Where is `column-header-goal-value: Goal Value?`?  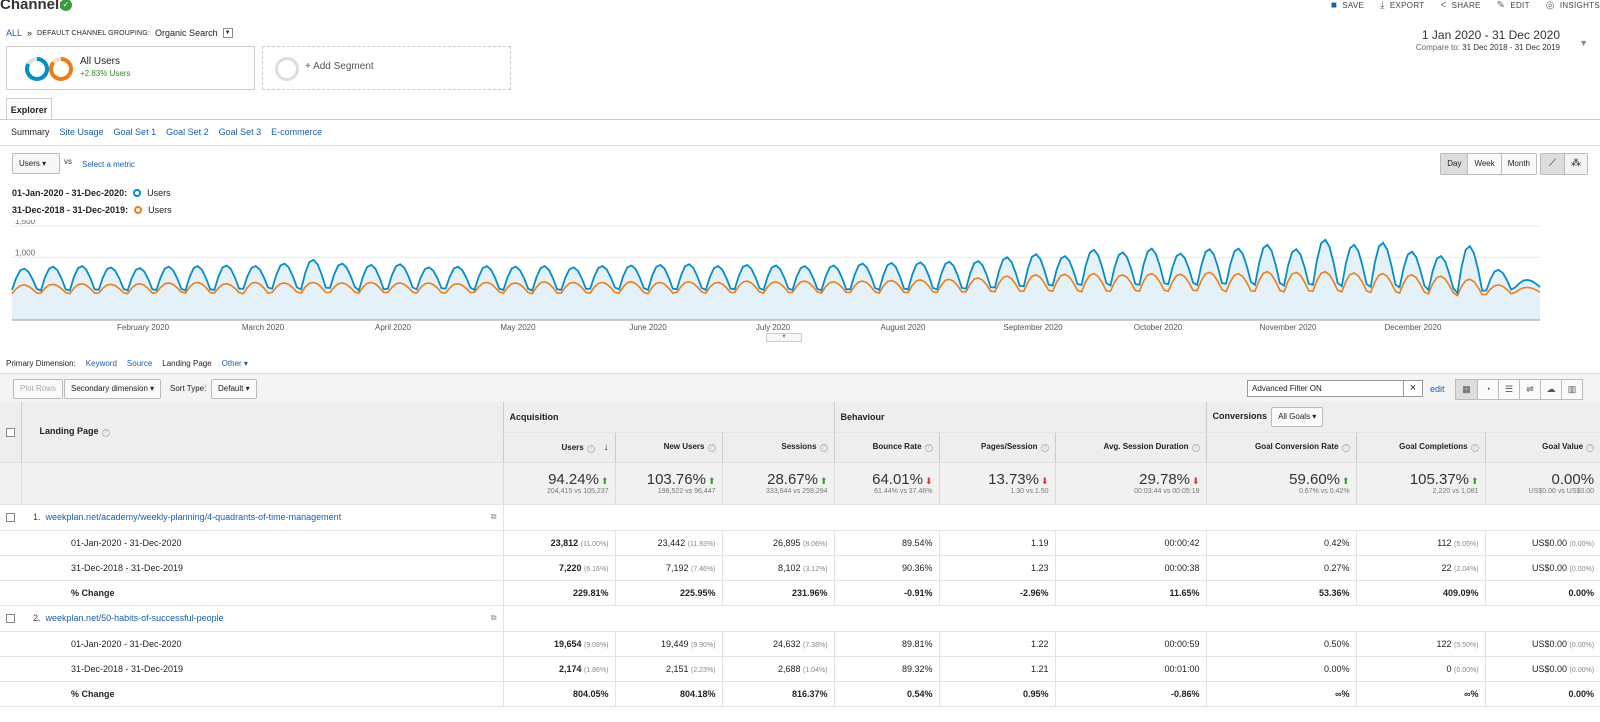 column-header-goal-value: Goal Value? is located at coordinates (1542, 447).